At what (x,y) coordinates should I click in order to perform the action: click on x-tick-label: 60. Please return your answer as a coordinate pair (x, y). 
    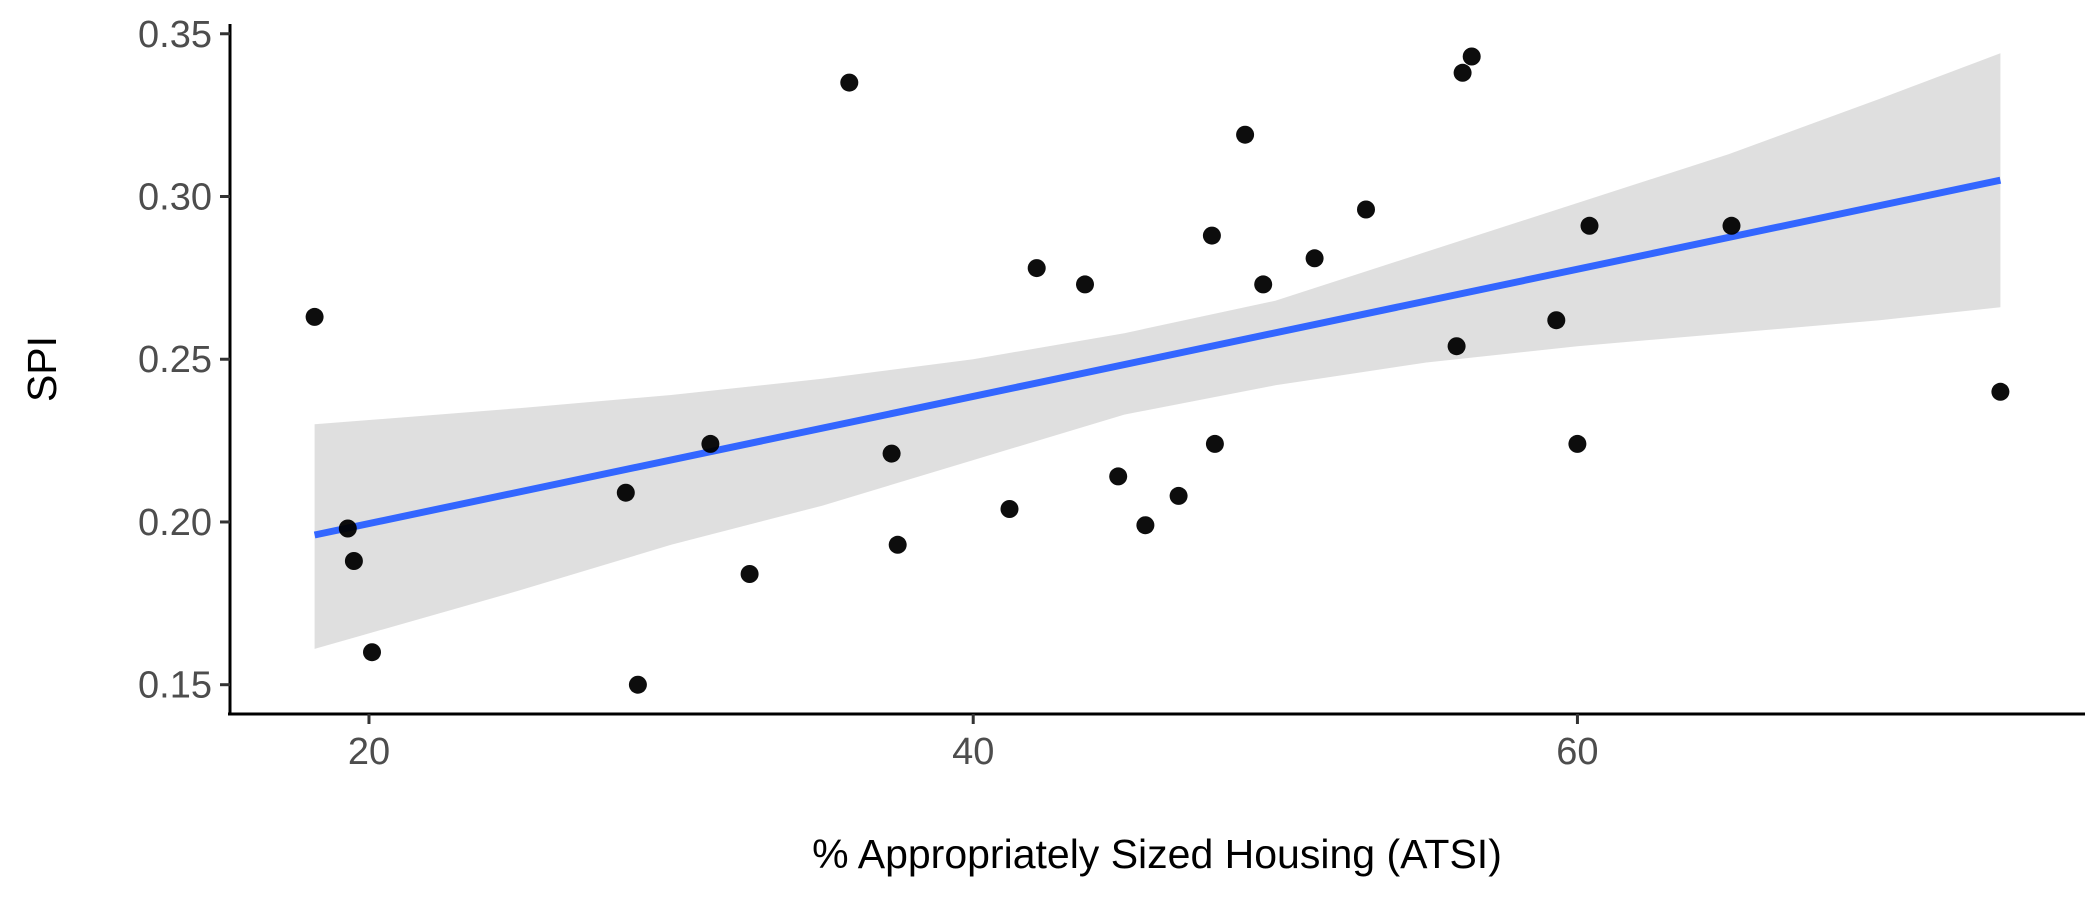
    Looking at the image, I should click on (1577, 752).